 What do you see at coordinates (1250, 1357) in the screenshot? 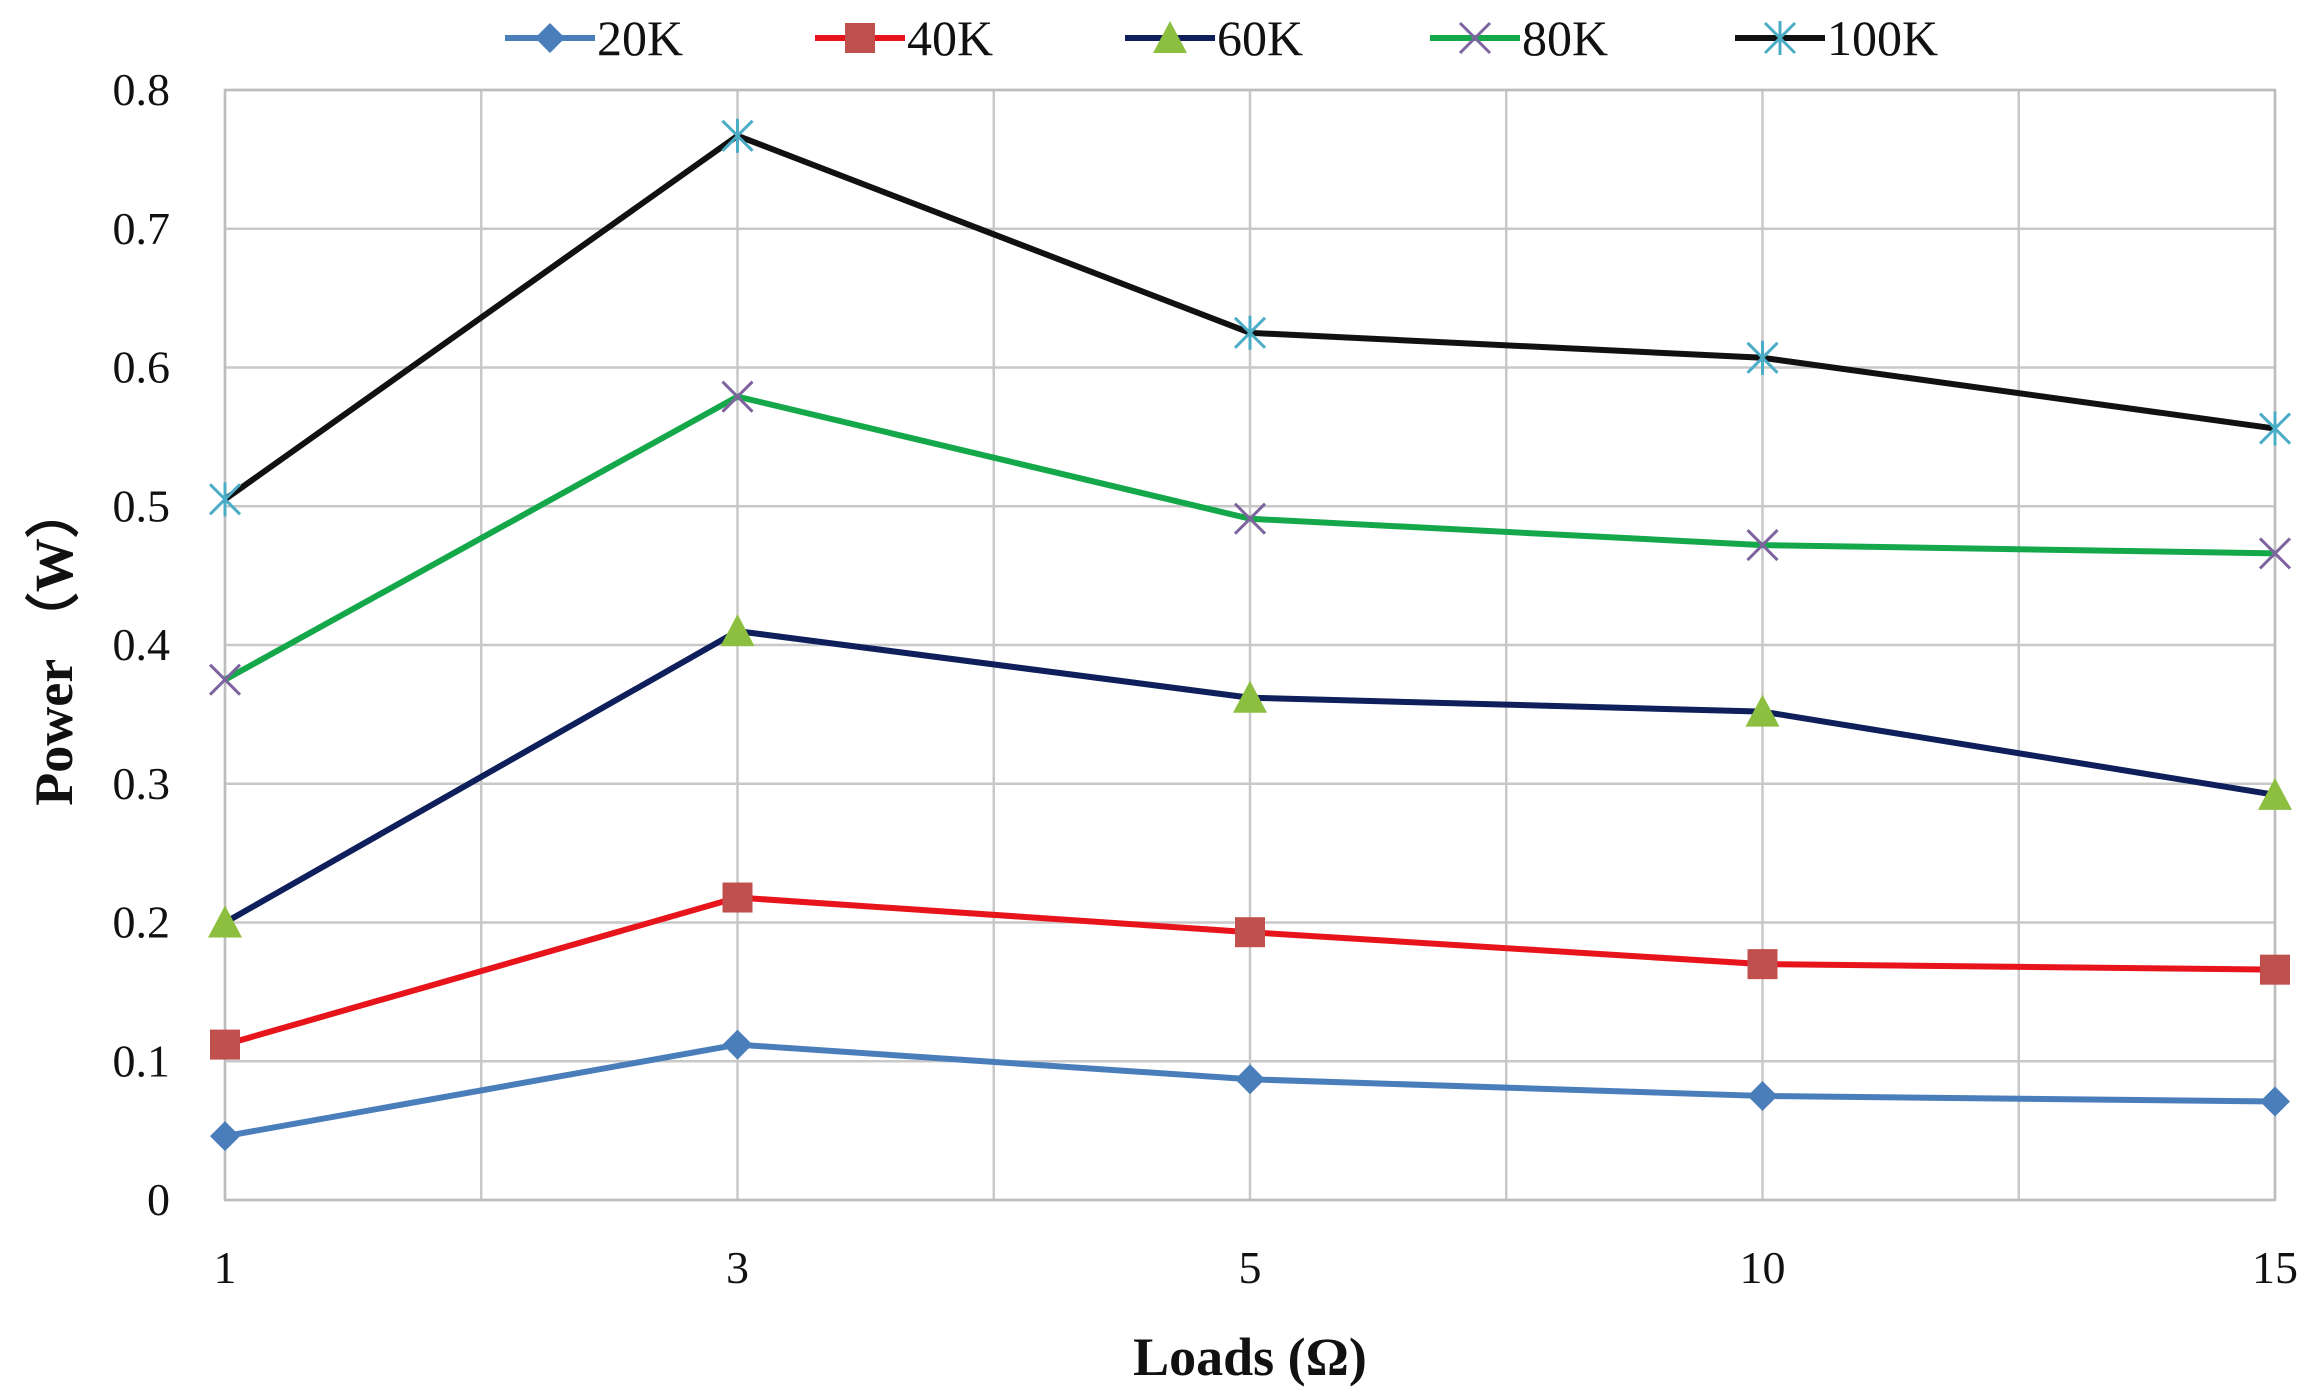
I see `x-axis-title: Loads (Ω)` at bounding box center [1250, 1357].